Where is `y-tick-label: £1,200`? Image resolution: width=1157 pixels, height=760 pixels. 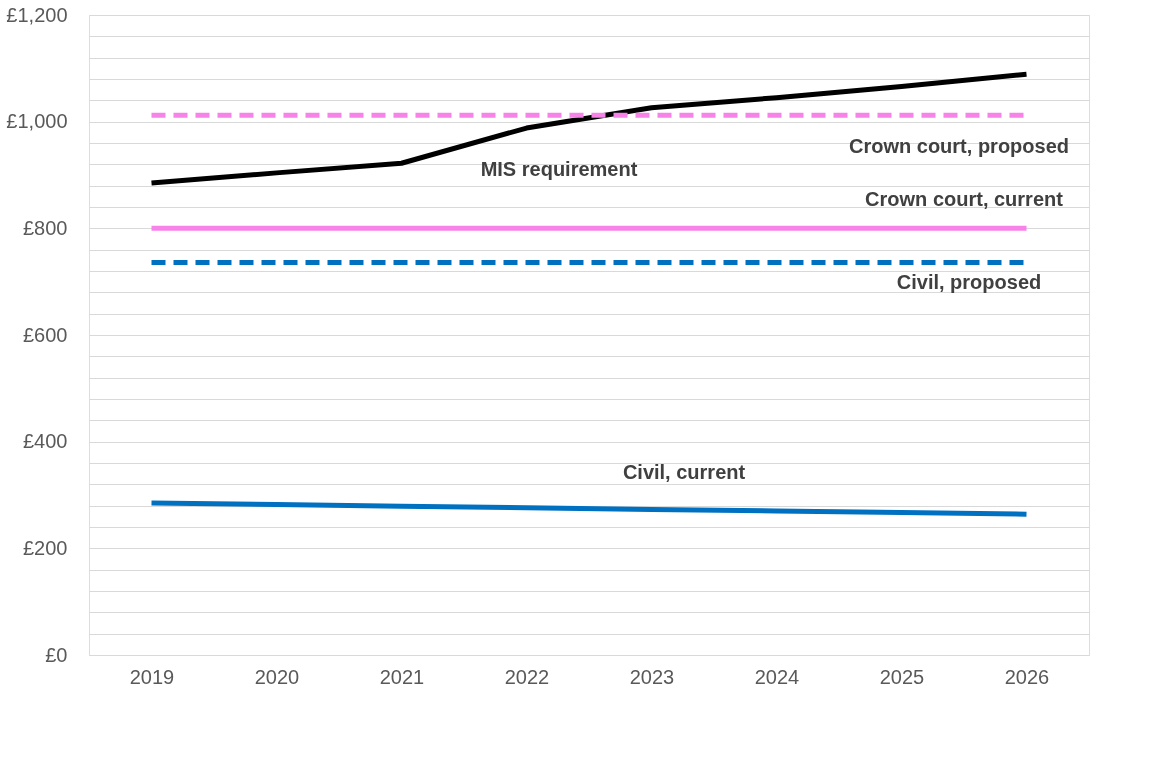
y-tick-label: £1,200 is located at coordinates (37, 14).